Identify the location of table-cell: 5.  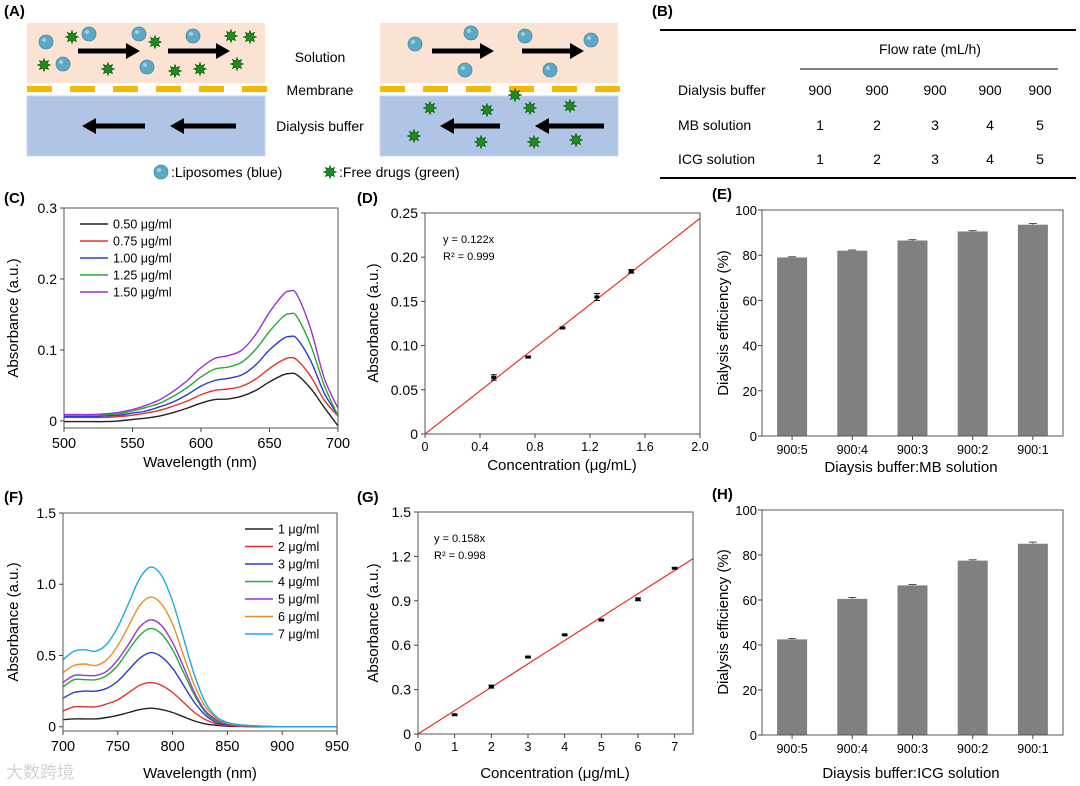
(1040, 159).